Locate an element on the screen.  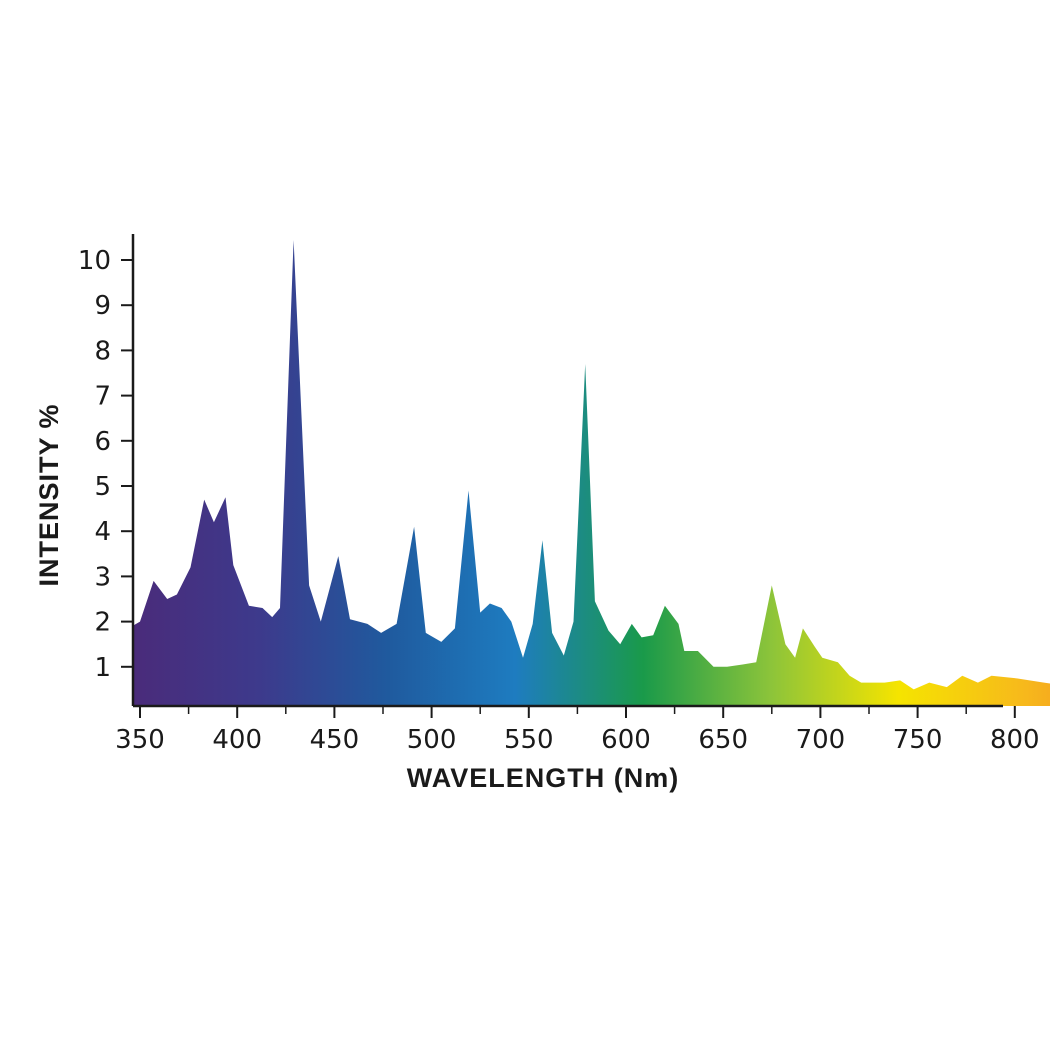
y-tick-label: 4 is located at coordinates (102, 532).